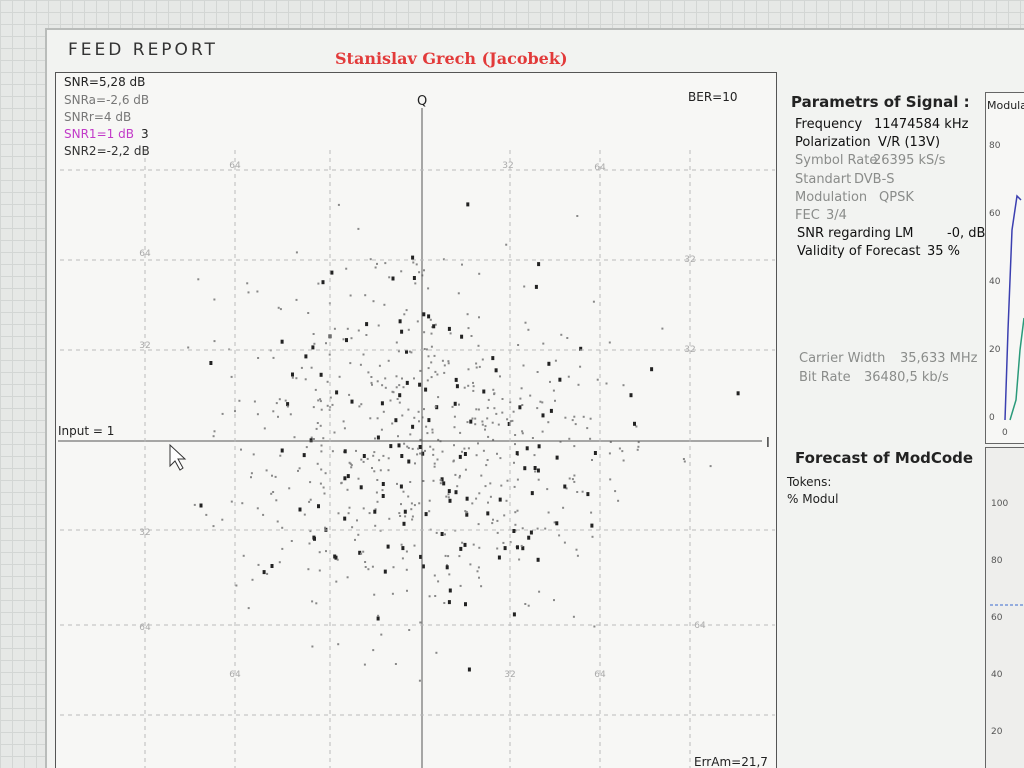 Image resolution: width=1024 pixels, height=768 pixels. I want to click on grid-label: 32, so click(509, 675).